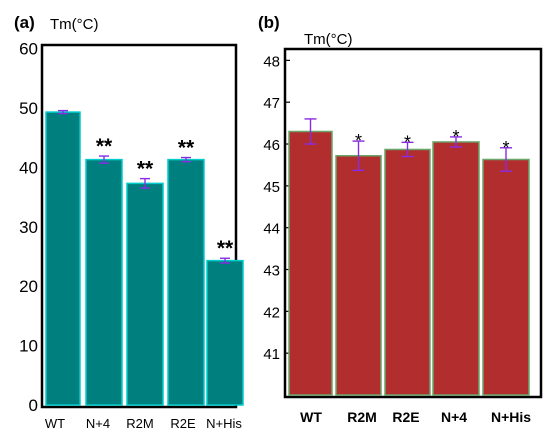 Image resolution: width=550 pixels, height=442 pixels. What do you see at coordinates (139, 423) in the screenshot?
I see `panel-a-category-label: R2M` at bounding box center [139, 423].